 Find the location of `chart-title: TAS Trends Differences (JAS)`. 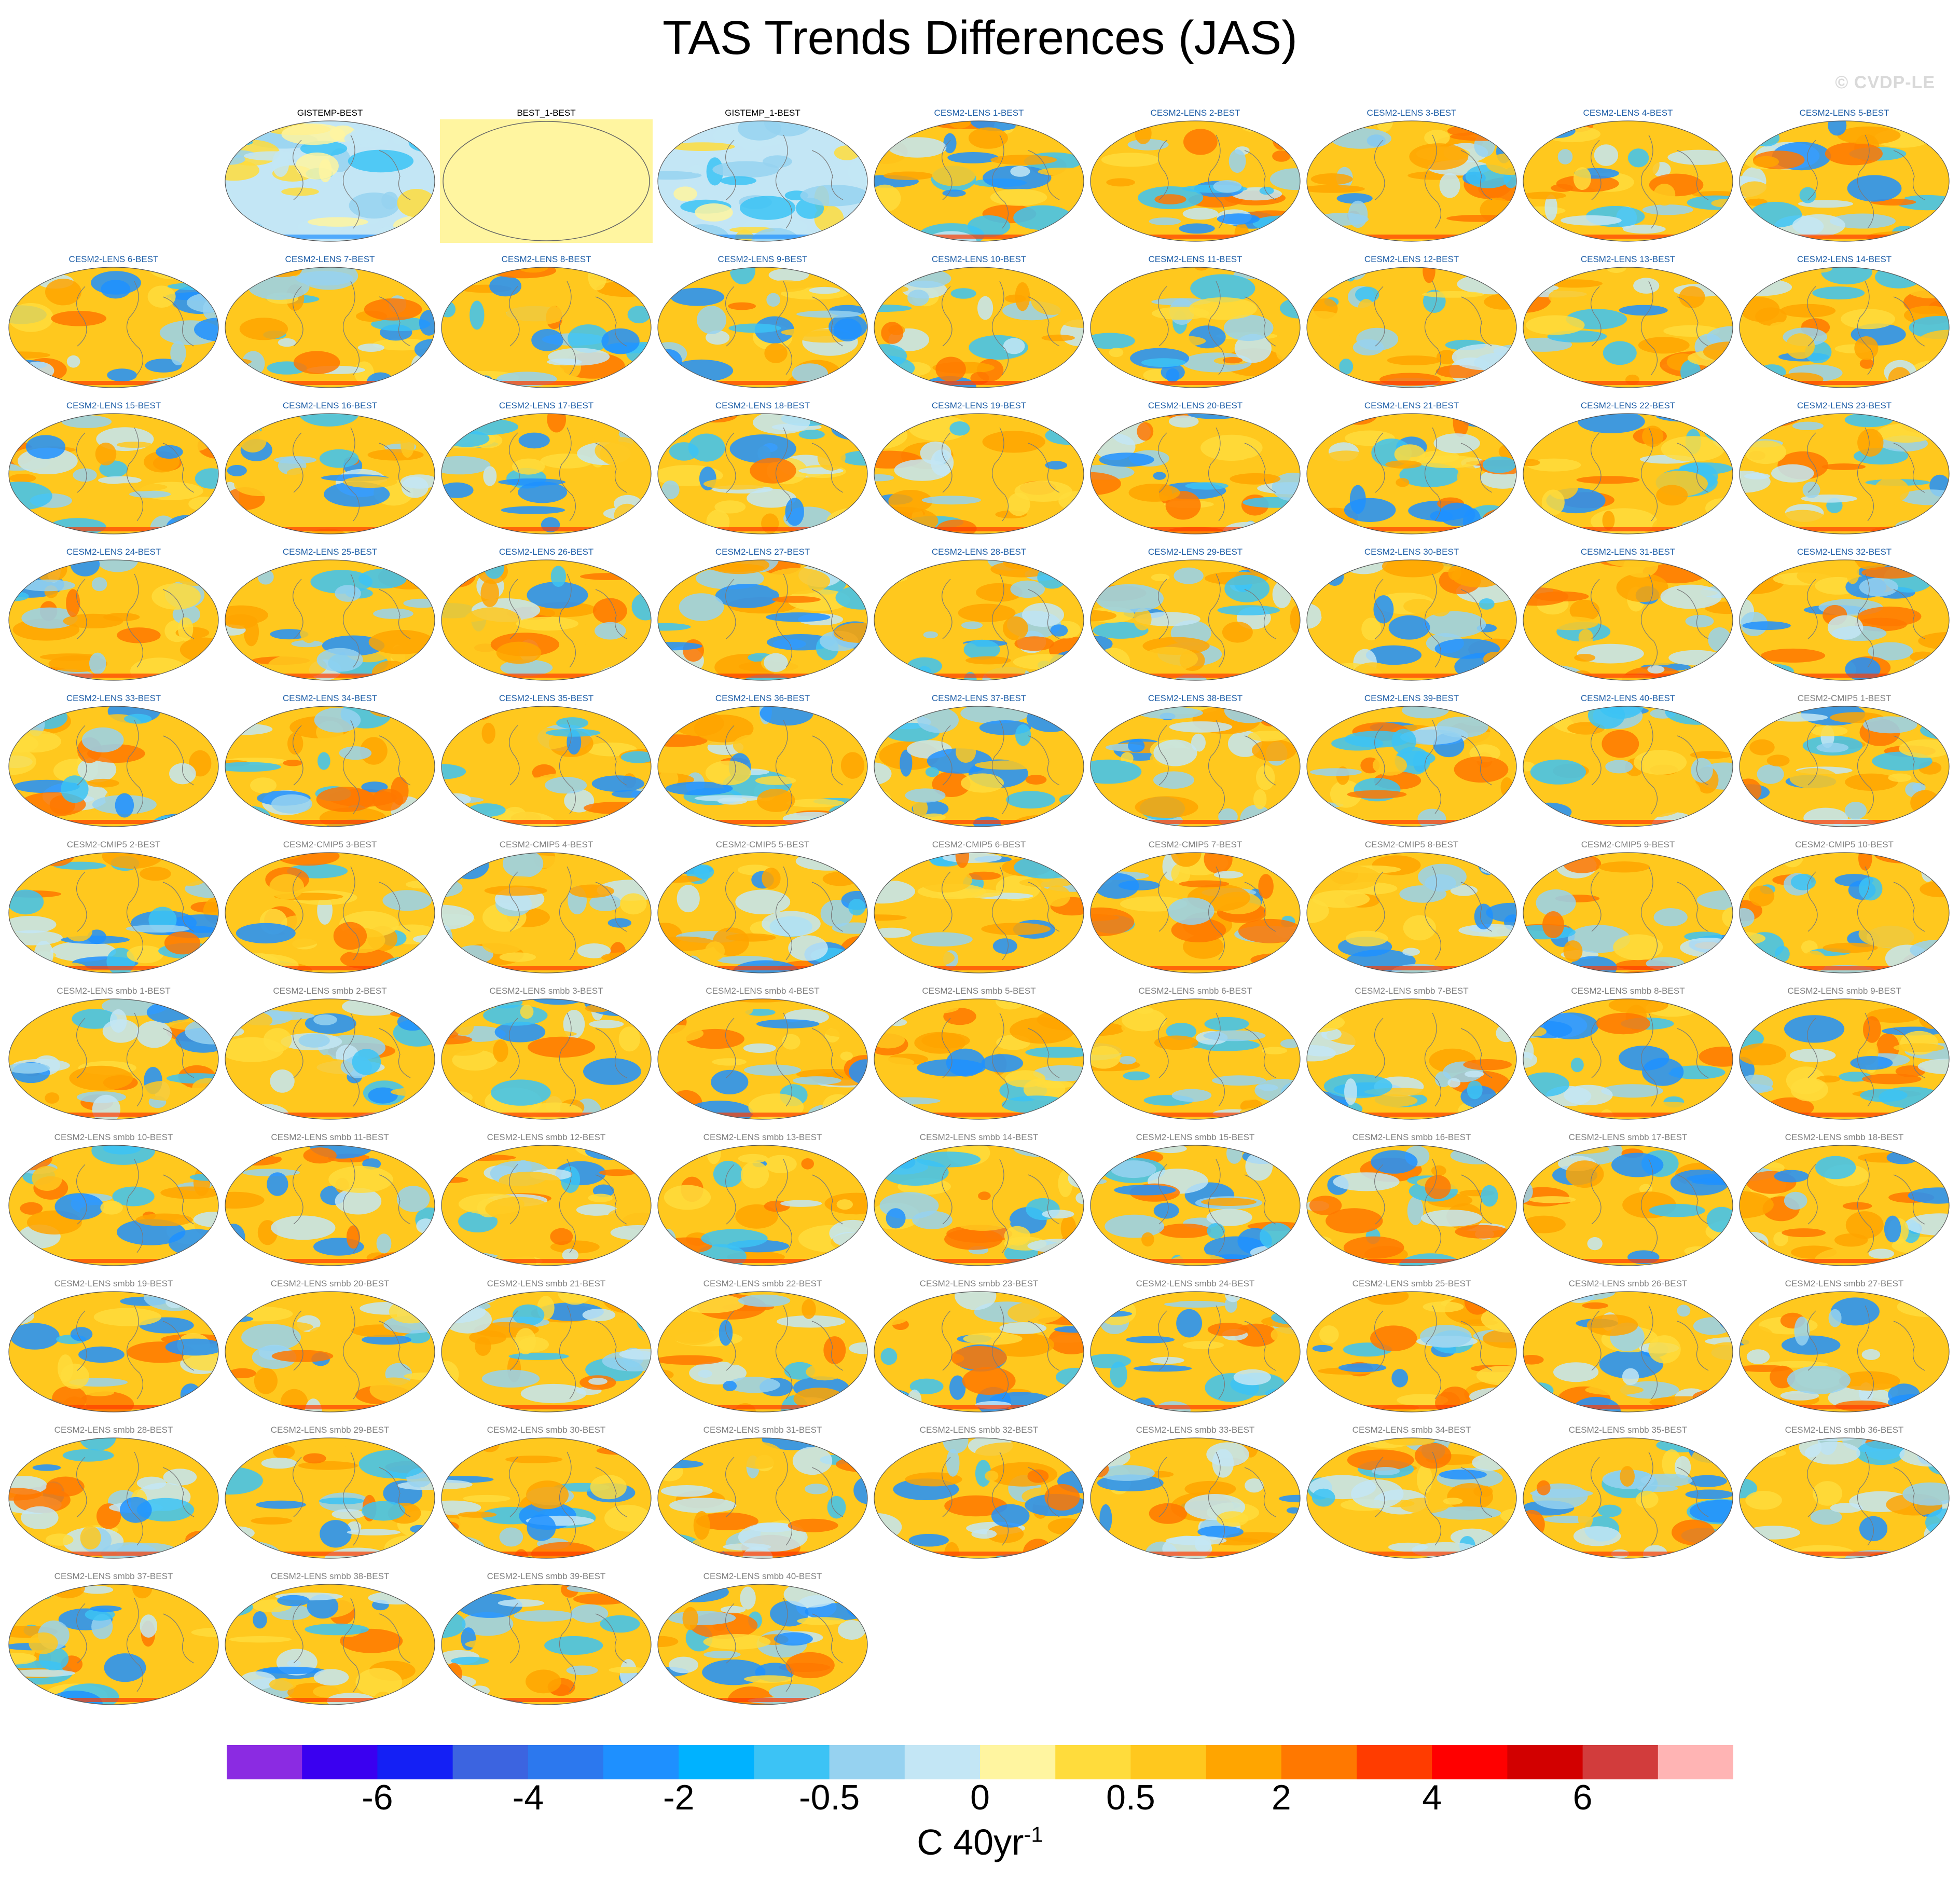

chart-title: TAS Trends Differences (JAS) is located at coordinates (980, 37).